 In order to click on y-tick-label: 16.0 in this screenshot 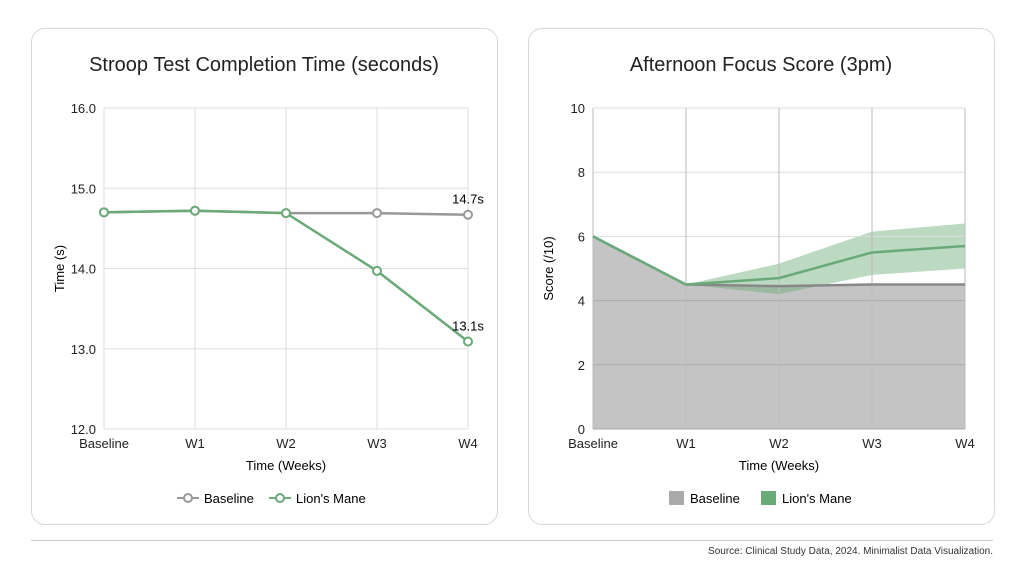, I will do `click(83, 108)`.